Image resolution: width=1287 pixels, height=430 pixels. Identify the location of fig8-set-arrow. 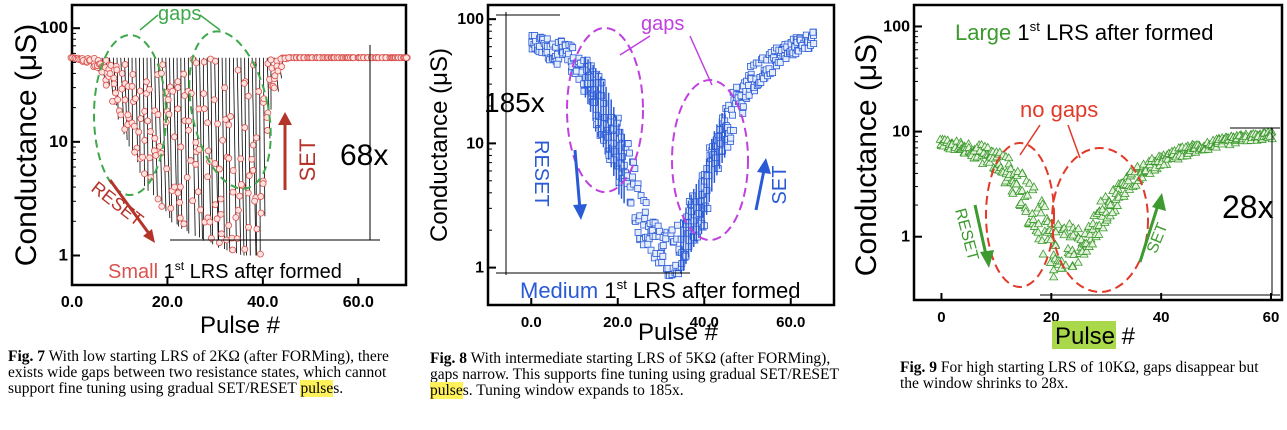
(760, 190).